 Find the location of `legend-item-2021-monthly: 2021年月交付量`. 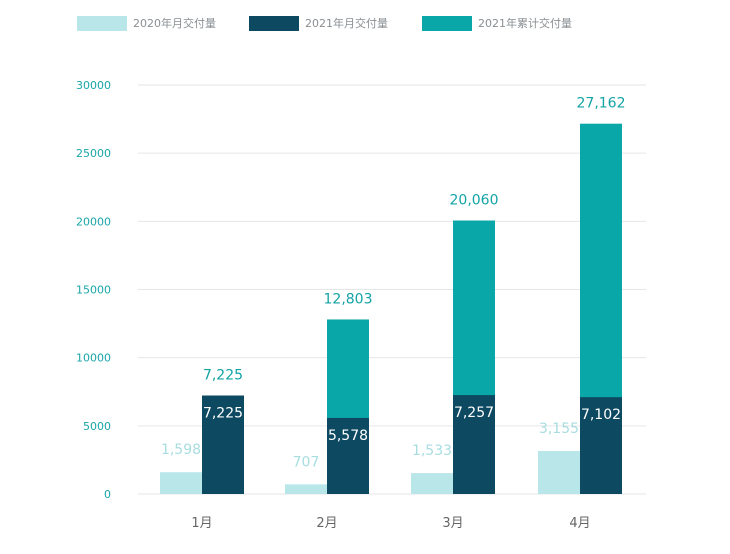

legend-item-2021-monthly: 2021年月交付量 is located at coordinates (318, 23).